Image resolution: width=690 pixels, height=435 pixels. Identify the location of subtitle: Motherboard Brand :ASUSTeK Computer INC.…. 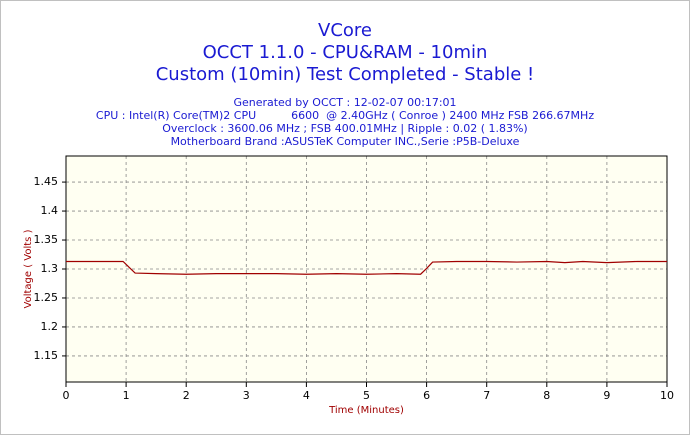
(345, 141).